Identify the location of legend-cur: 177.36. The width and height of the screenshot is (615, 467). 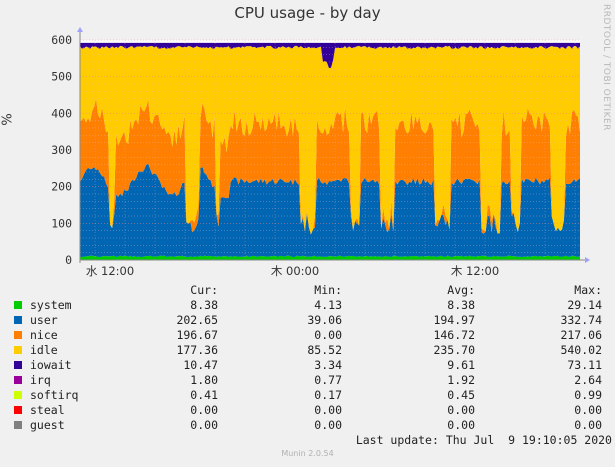
(197, 350).